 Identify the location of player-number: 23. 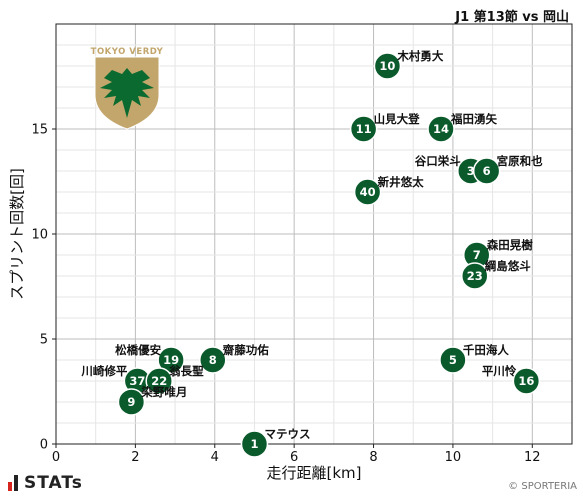
(475, 276).